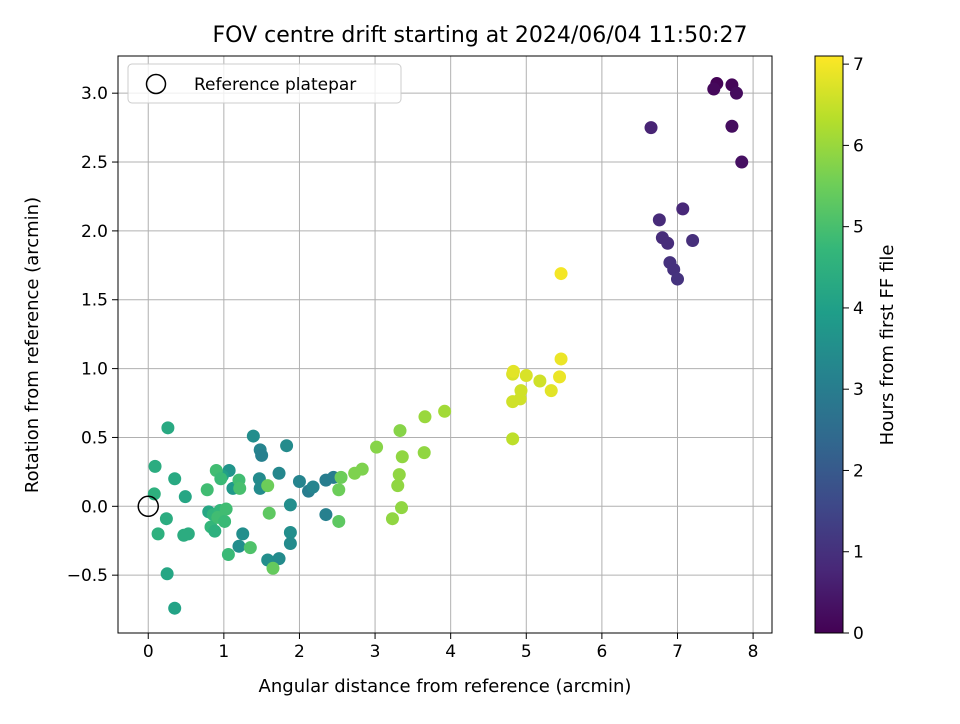 Image resolution: width=960 pixels, height=724 pixels. What do you see at coordinates (94, 232) in the screenshot?
I see `y-tick-label: 2.0` at bounding box center [94, 232].